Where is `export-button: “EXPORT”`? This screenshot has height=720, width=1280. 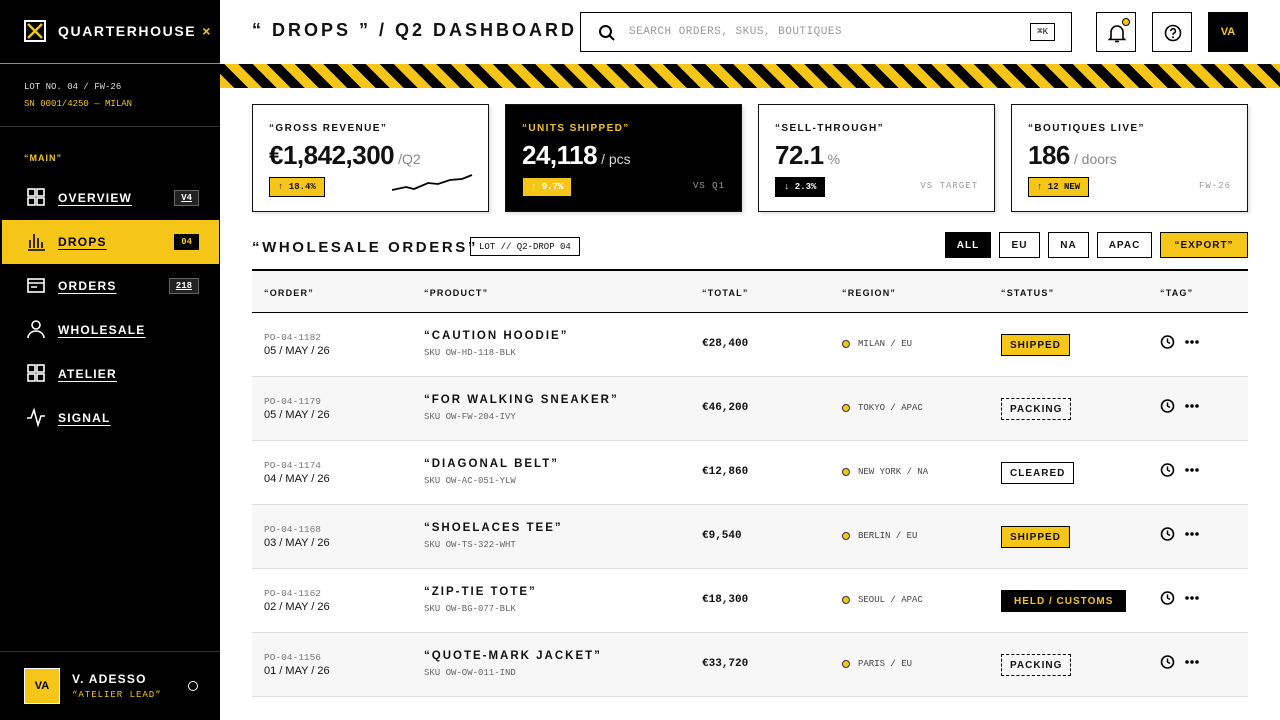
export-button: “EXPORT” is located at coordinates (1204, 245).